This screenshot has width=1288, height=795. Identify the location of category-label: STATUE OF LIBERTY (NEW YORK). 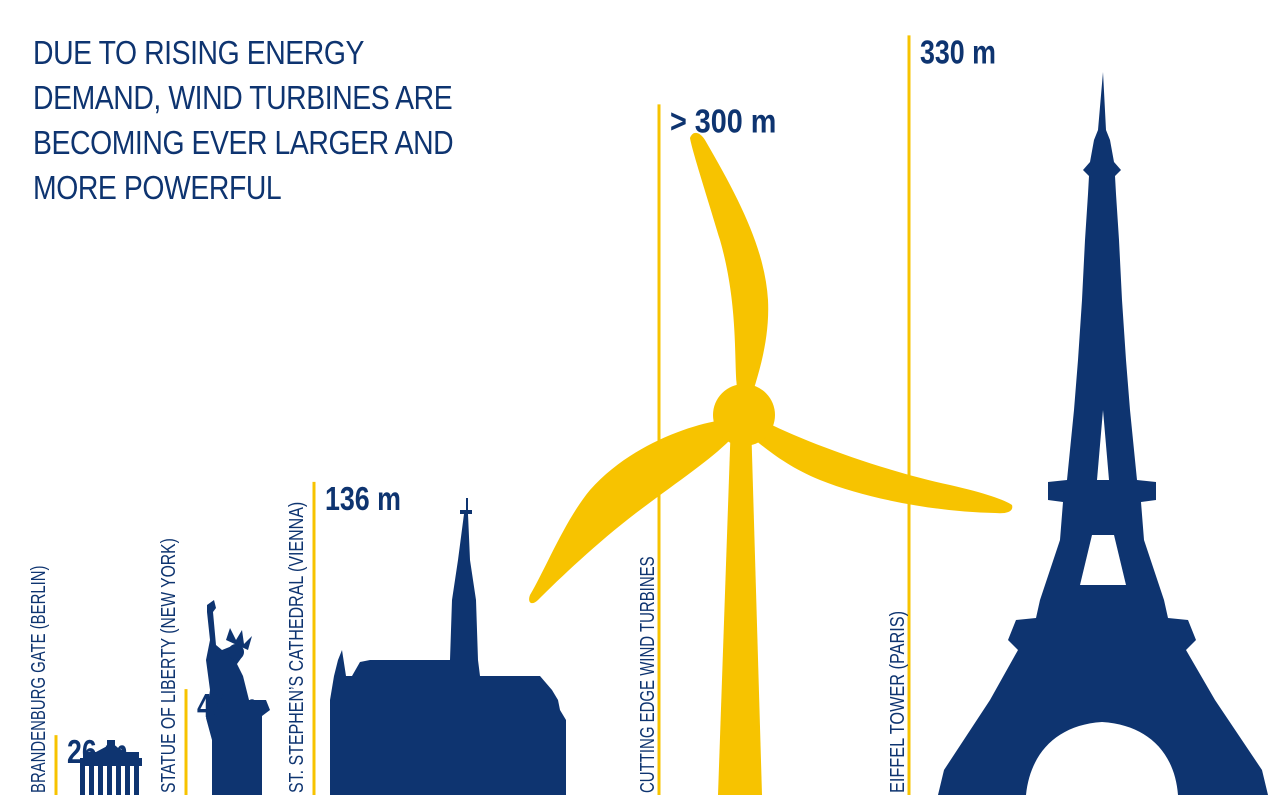
(169, 665).